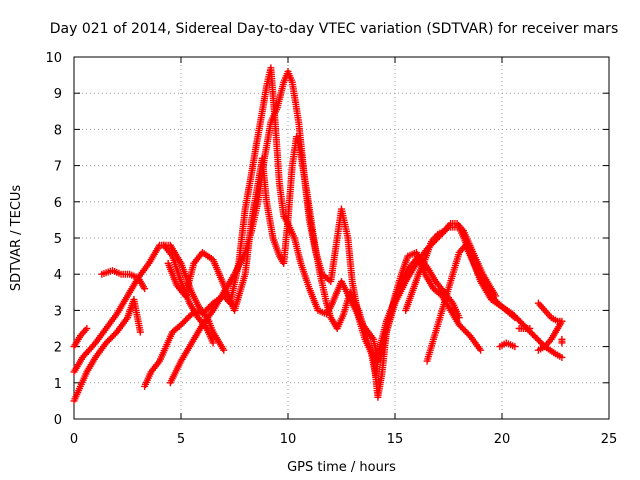  What do you see at coordinates (288, 439) in the screenshot?
I see `x-tick-label: 10` at bounding box center [288, 439].